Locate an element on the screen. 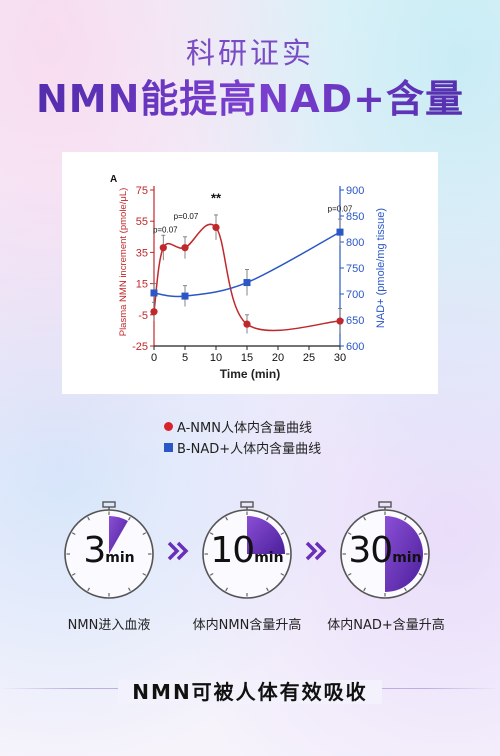 The height and width of the screenshot is (756, 500). timer-label: 30min is located at coordinates (385, 550).